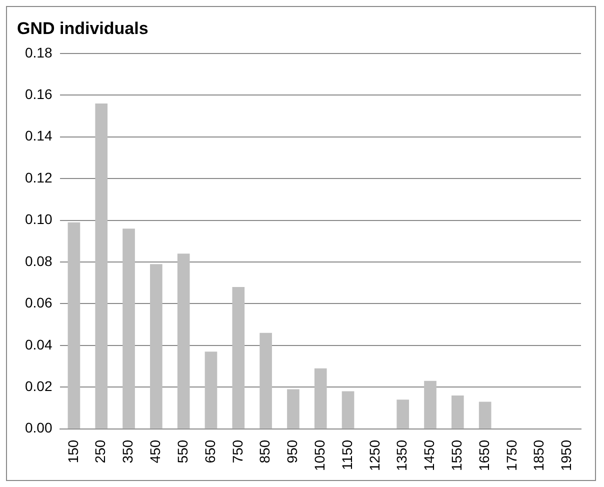 The width and height of the screenshot is (604, 487). I want to click on x-tick-label: 1250, so click(374, 456).